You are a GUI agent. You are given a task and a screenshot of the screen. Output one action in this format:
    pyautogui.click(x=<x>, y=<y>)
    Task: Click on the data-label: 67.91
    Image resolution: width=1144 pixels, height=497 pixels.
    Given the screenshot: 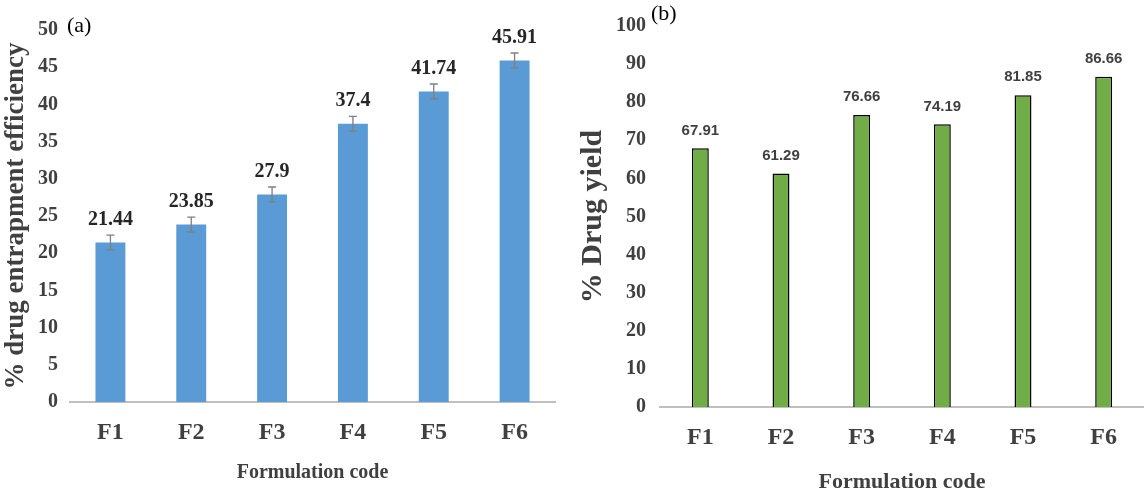 What is the action you would take?
    pyautogui.click(x=700, y=129)
    